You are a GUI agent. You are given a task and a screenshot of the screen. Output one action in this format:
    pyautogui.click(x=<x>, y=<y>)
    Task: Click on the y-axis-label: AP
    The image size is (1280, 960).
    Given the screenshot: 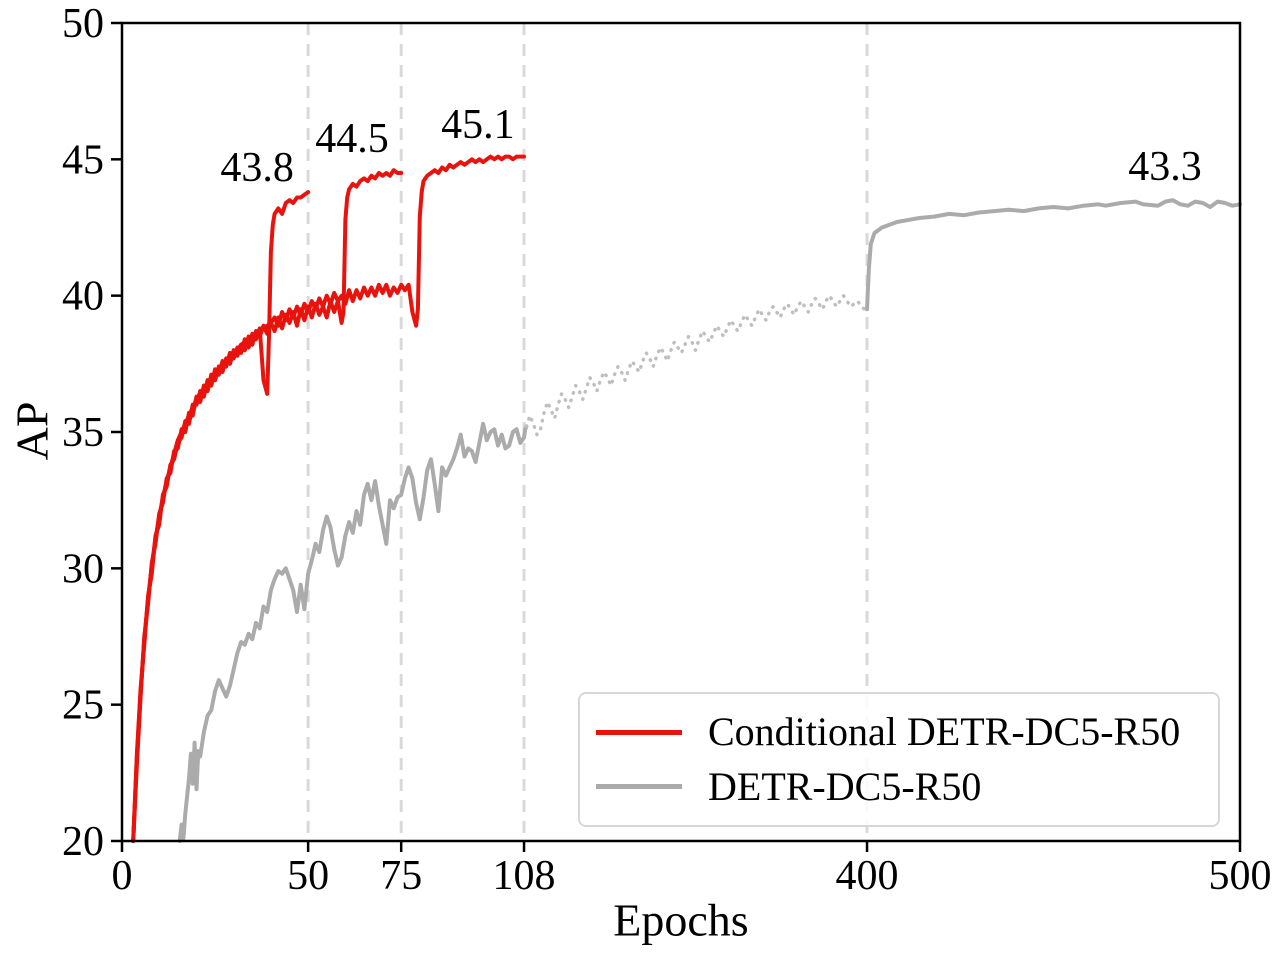 What is the action you would take?
    pyautogui.click(x=32, y=431)
    